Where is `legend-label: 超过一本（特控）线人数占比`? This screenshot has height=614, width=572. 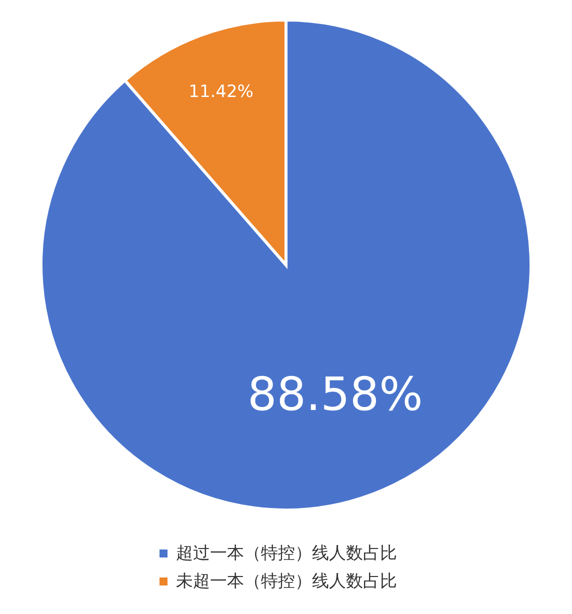
legend-label: 超过一本（特控）线人数占比 is located at coordinates (286, 554).